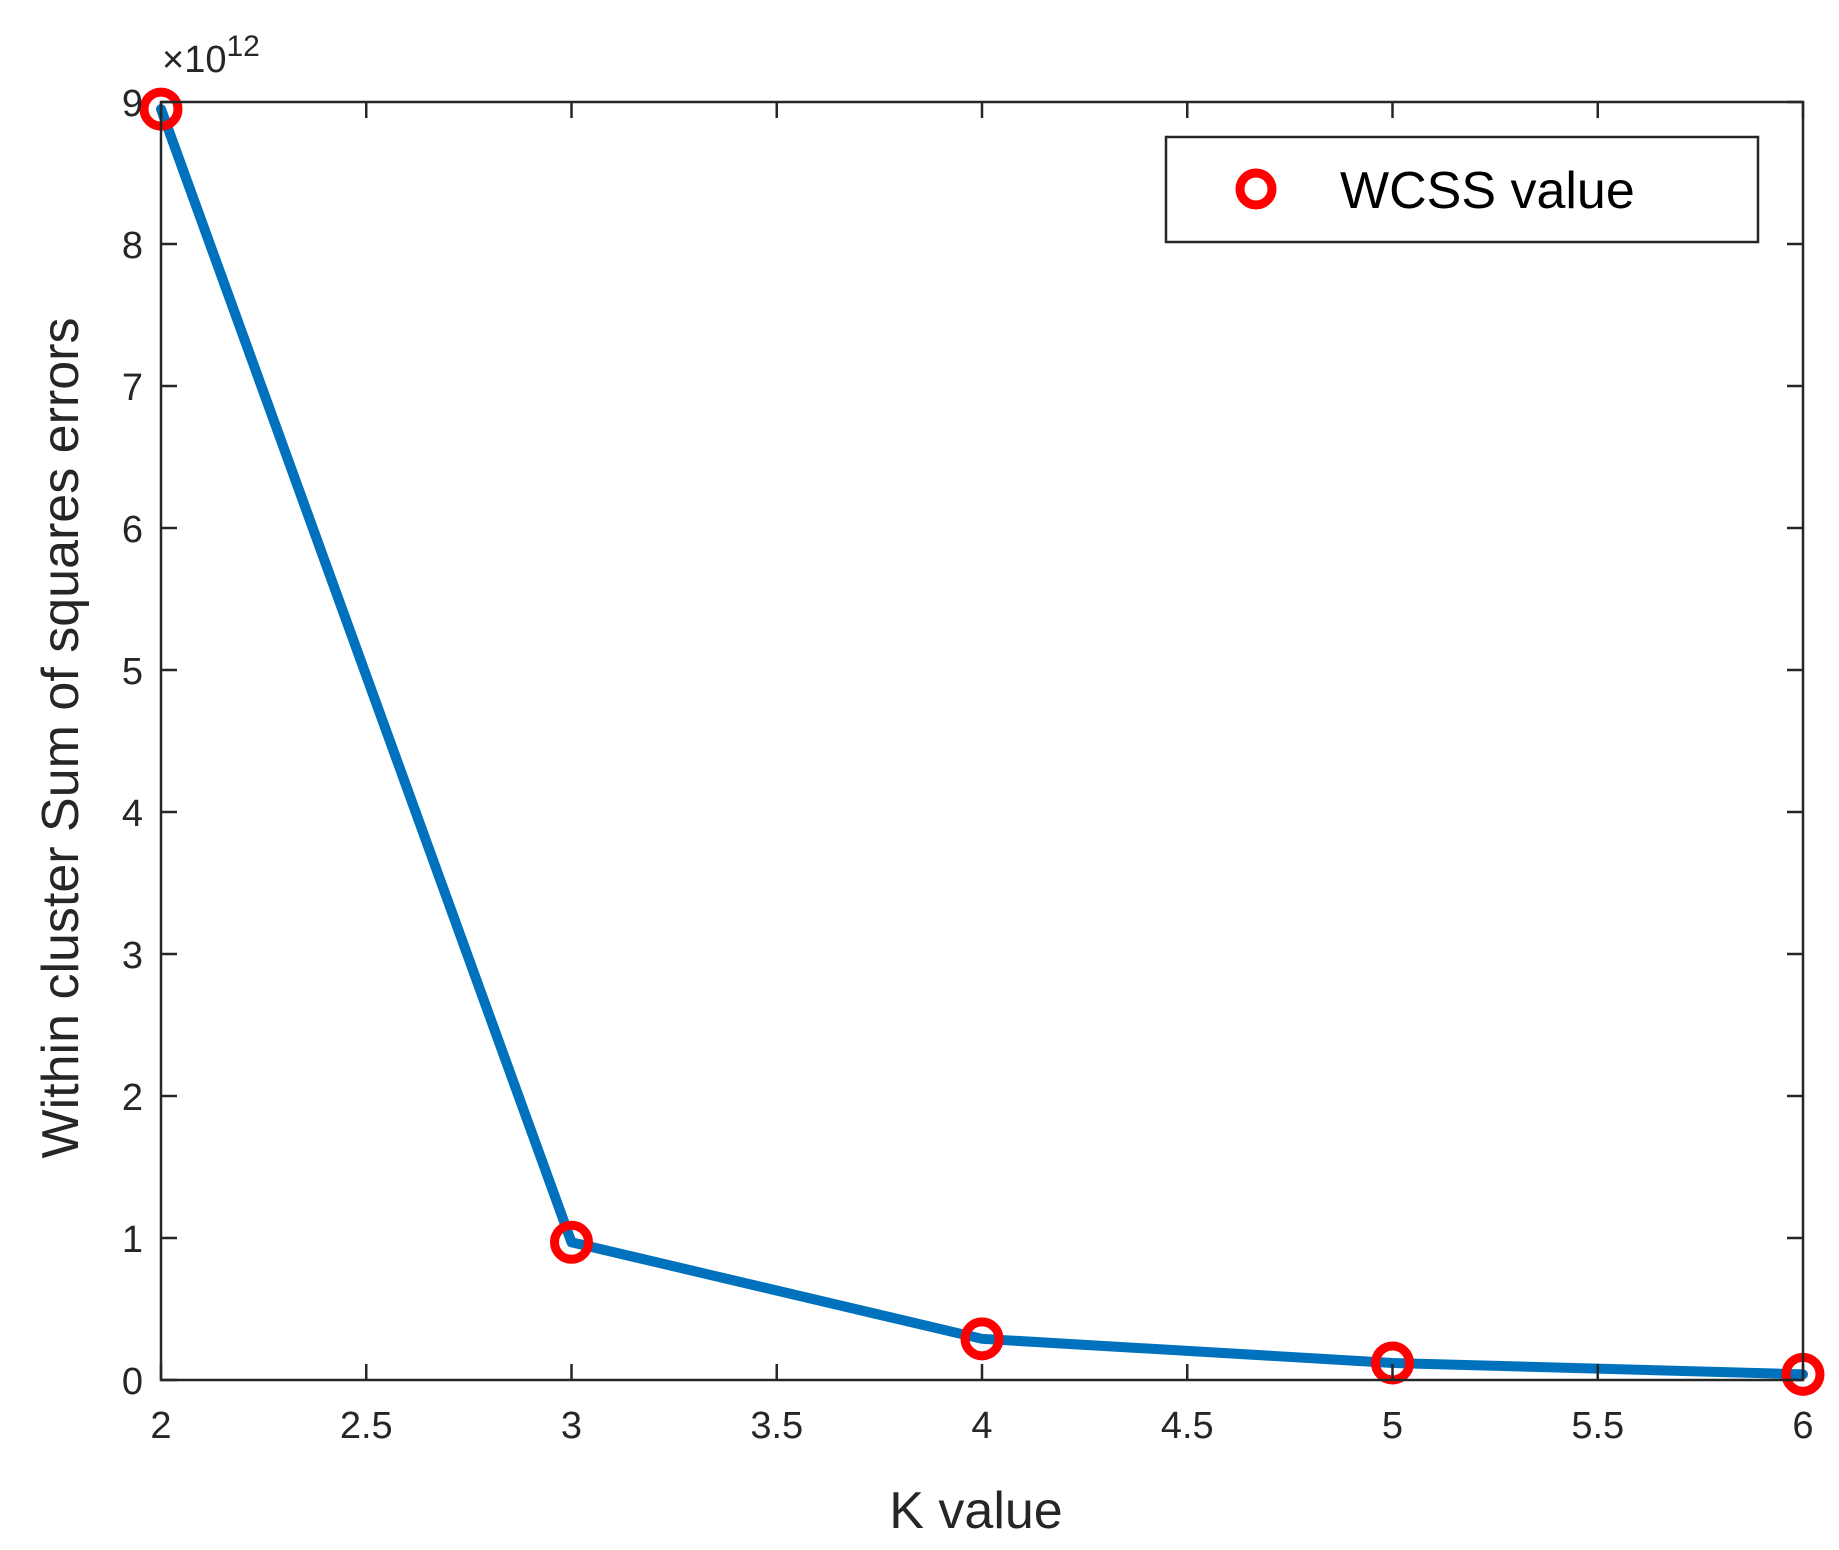 The image size is (1839, 1550). What do you see at coordinates (975, 1511) in the screenshot?
I see `x-axis-label: K value` at bounding box center [975, 1511].